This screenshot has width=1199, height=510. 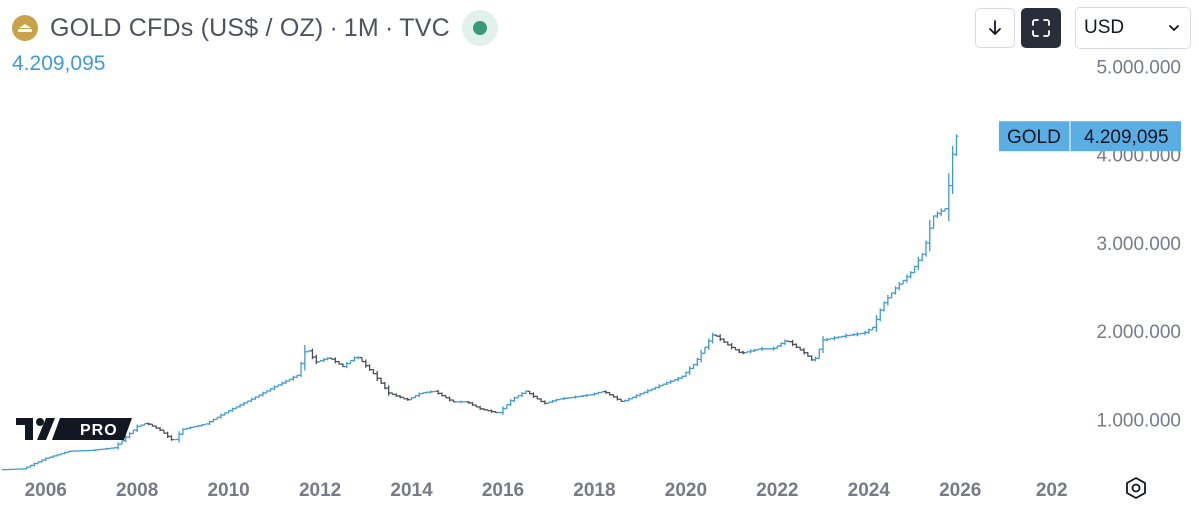 What do you see at coordinates (1133, 28) in the screenshot?
I see `currency-select: USD` at bounding box center [1133, 28].